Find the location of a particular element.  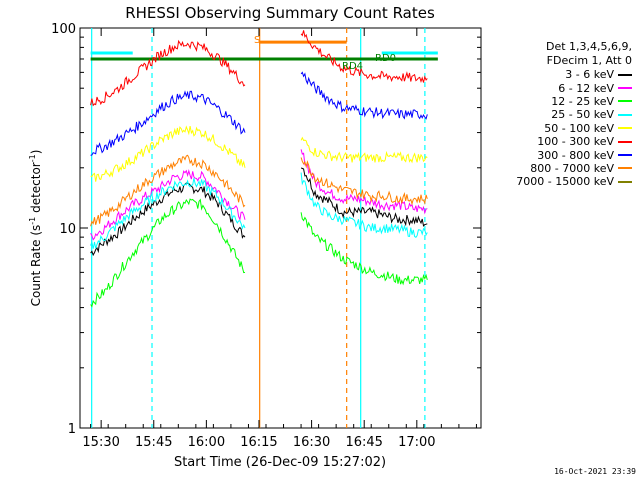

x-tick-label-1: 15:45 is located at coordinates (153, 442).